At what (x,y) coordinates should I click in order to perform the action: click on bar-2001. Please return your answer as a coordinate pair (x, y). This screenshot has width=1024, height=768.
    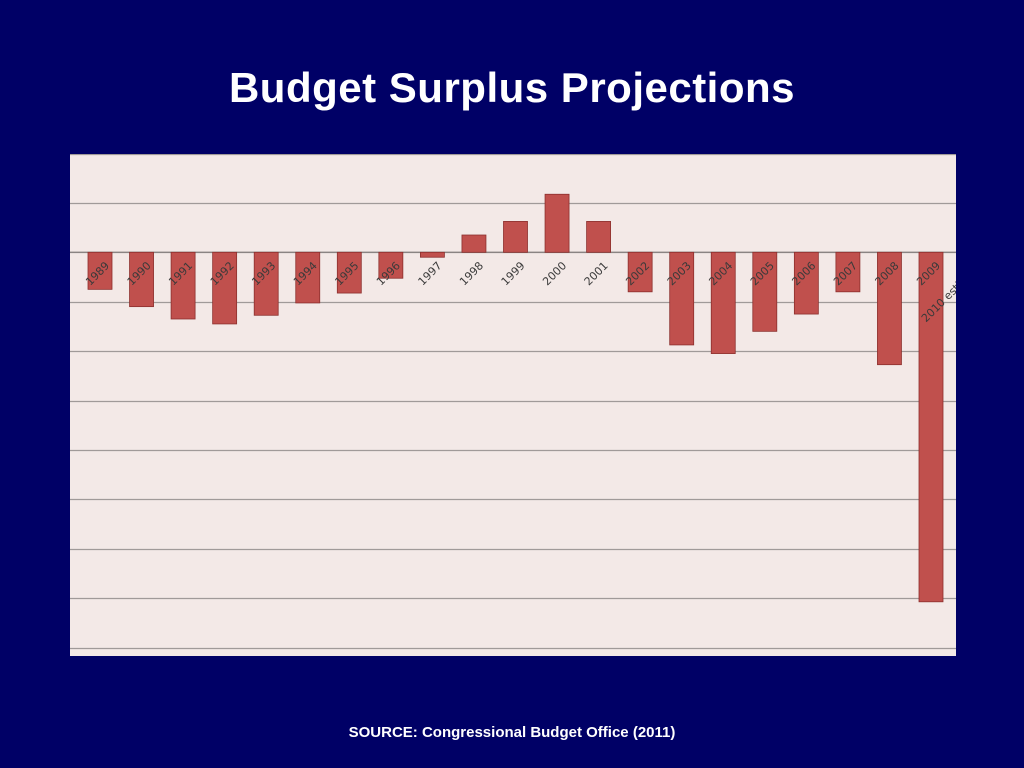
    Looking at the image, I should click on (598, 237).